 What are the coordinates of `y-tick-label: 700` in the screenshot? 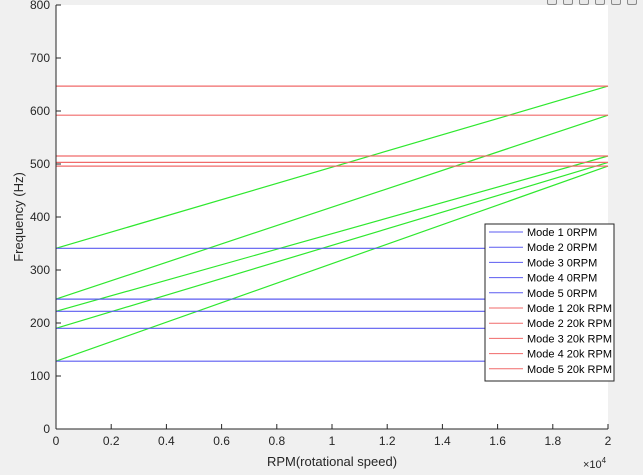 It's located at (40, 58).